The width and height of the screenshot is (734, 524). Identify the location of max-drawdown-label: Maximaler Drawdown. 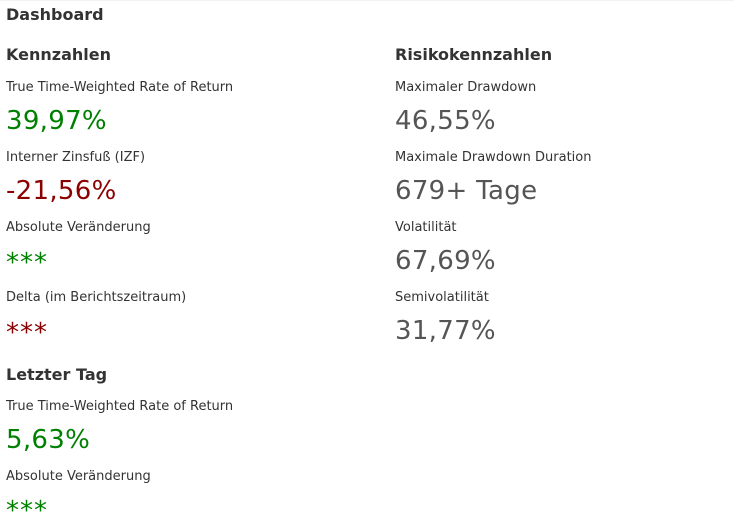
(466, 87).